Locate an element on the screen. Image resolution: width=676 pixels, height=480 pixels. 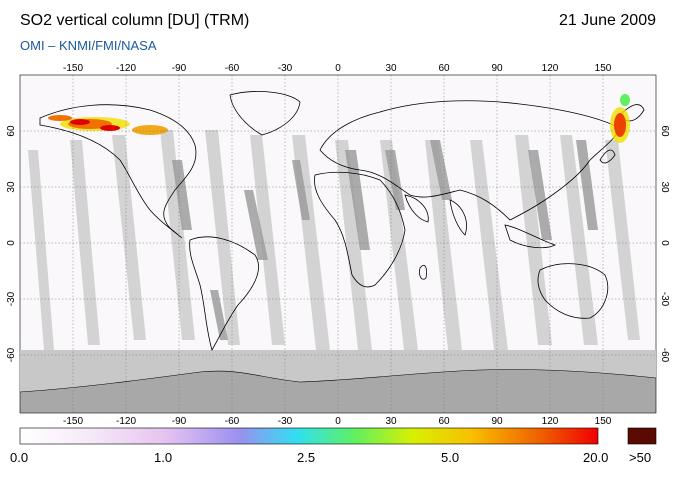
lat-ticks-left: 60 30 0 -30 -60 is located at coordinates (11, 243).